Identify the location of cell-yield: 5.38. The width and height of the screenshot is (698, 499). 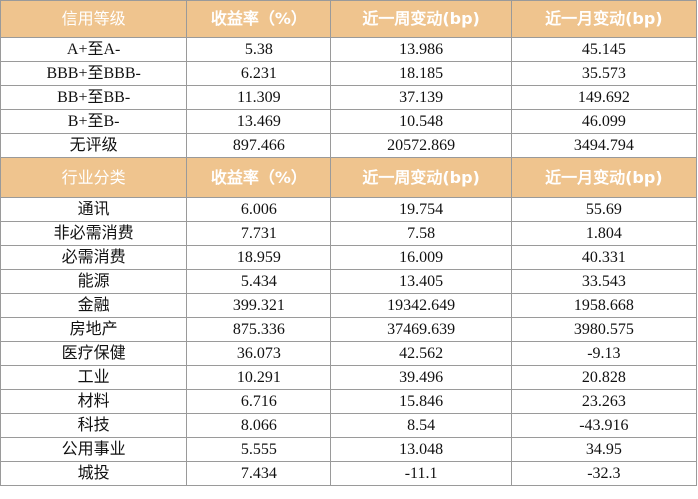
(259, 49).